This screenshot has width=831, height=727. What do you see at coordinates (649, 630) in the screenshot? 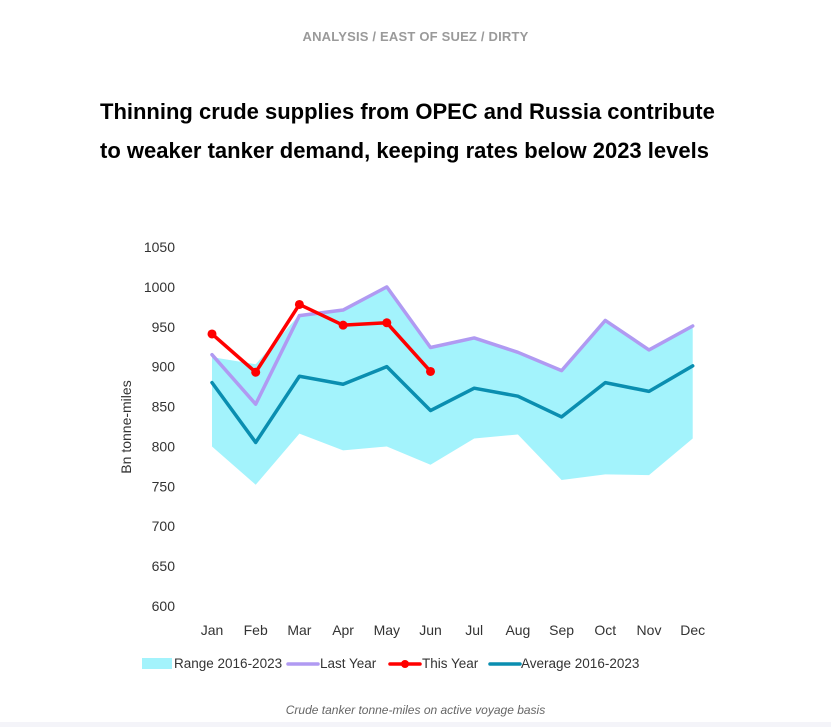
I see `x-tick-label: Nov` at bounding box center [649, 630].